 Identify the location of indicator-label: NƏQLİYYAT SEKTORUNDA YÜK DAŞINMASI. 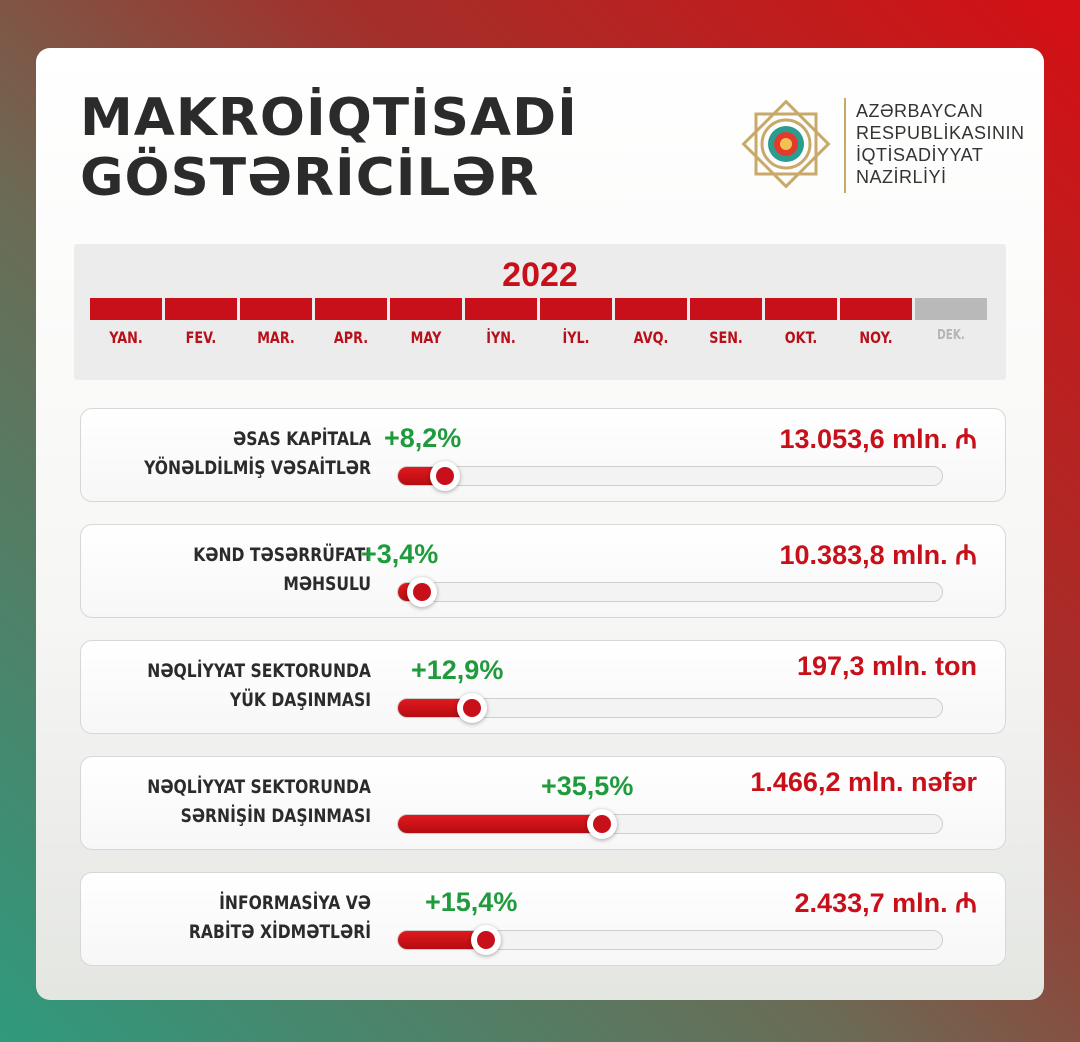
(248, 686).